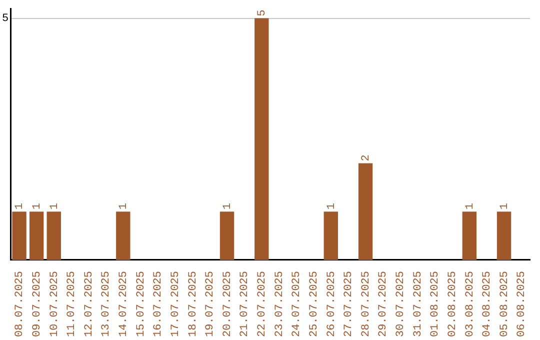 This screenshot has width=540, height=340. I want to click on x-tick-label: 21.07.2025, so click(245, 304).